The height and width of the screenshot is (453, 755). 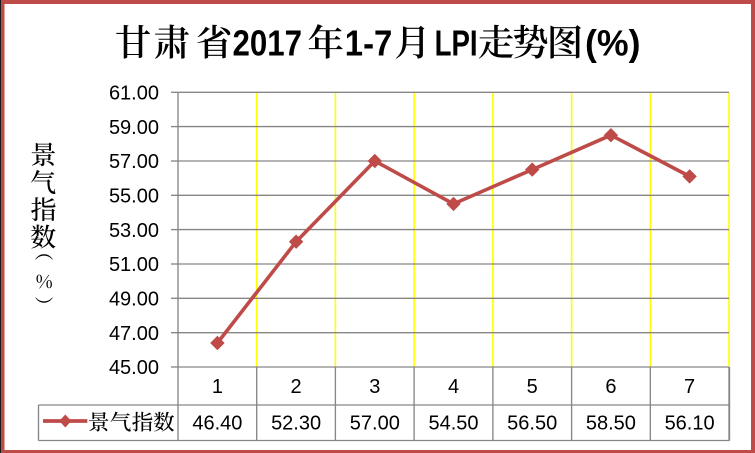 I want to click on svg-text: 51.00, so click(x=134, y=265).